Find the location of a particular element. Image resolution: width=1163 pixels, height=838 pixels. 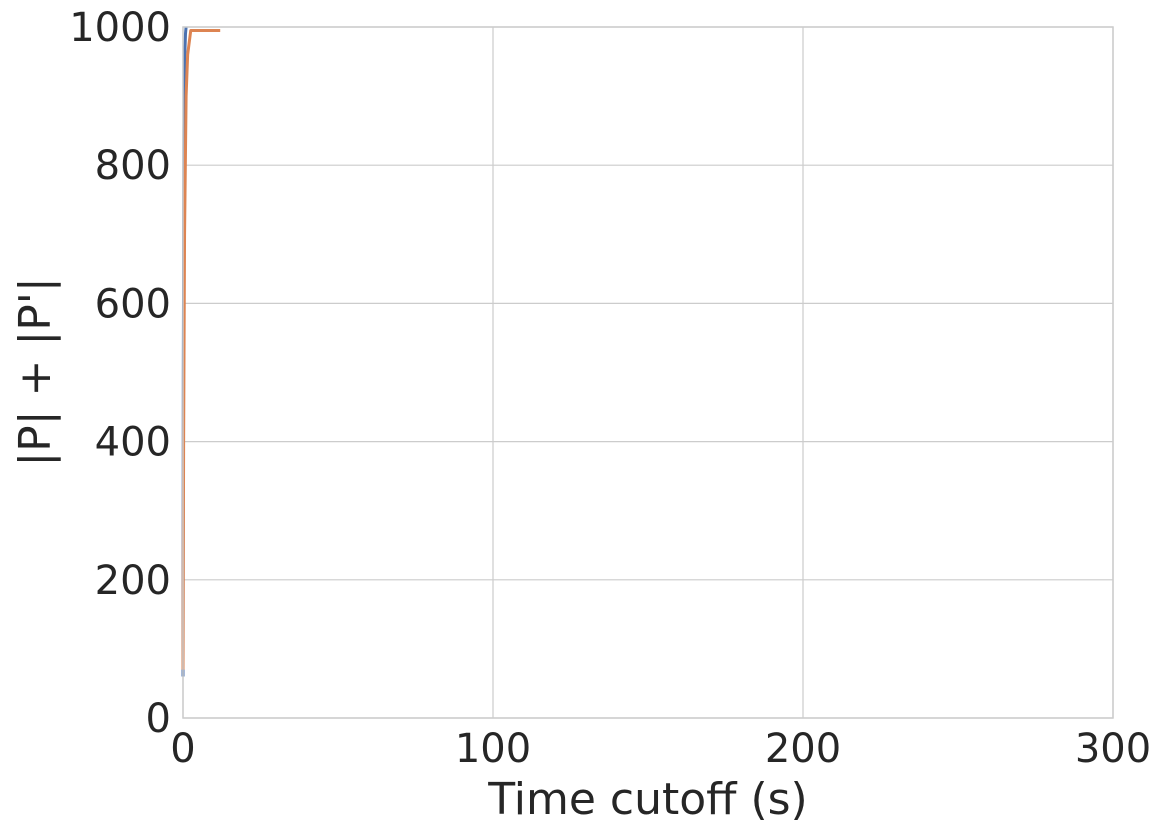

y-tick-label: 1000 is located at coordinates (120, 28).